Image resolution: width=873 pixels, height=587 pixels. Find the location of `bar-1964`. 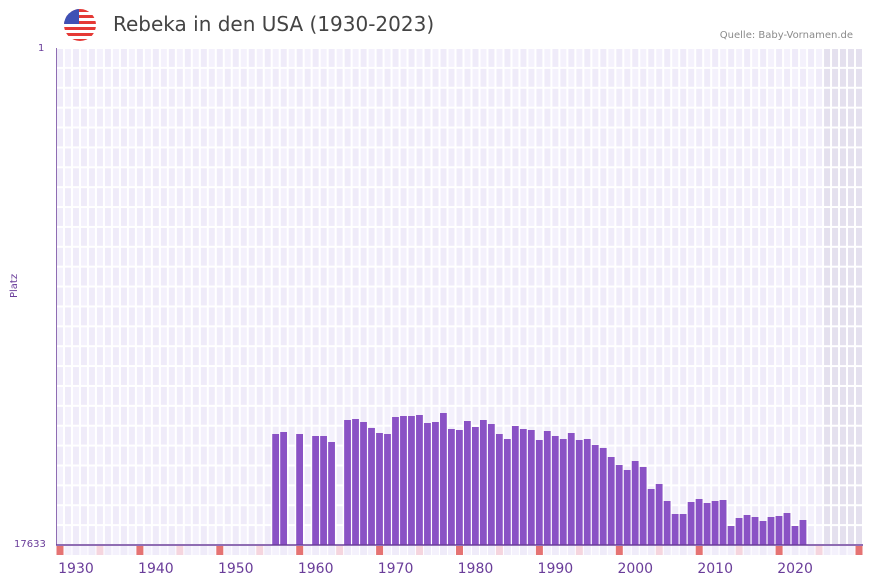

bar-1964 is located at coordinates (347, 482).